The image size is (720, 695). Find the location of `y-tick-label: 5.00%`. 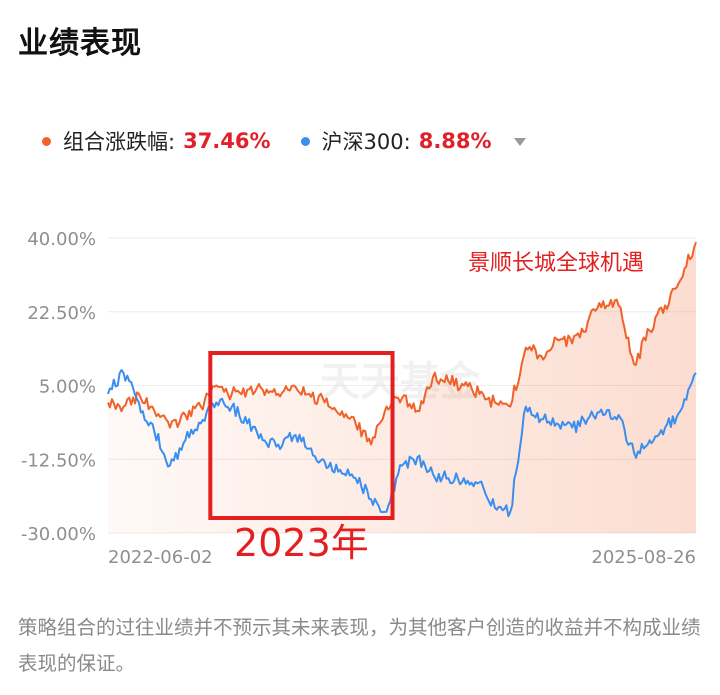

y-tick-label: 5.00% is located at coordinates (67, 387).